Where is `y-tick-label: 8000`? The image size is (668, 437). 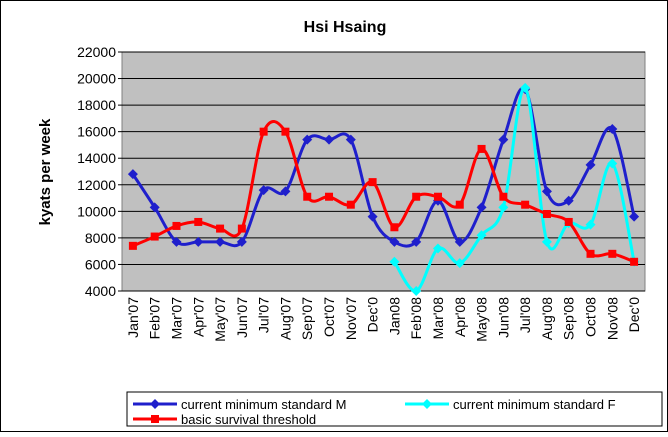
y-tick-label: 8000 is located at coordinates (100, 238).